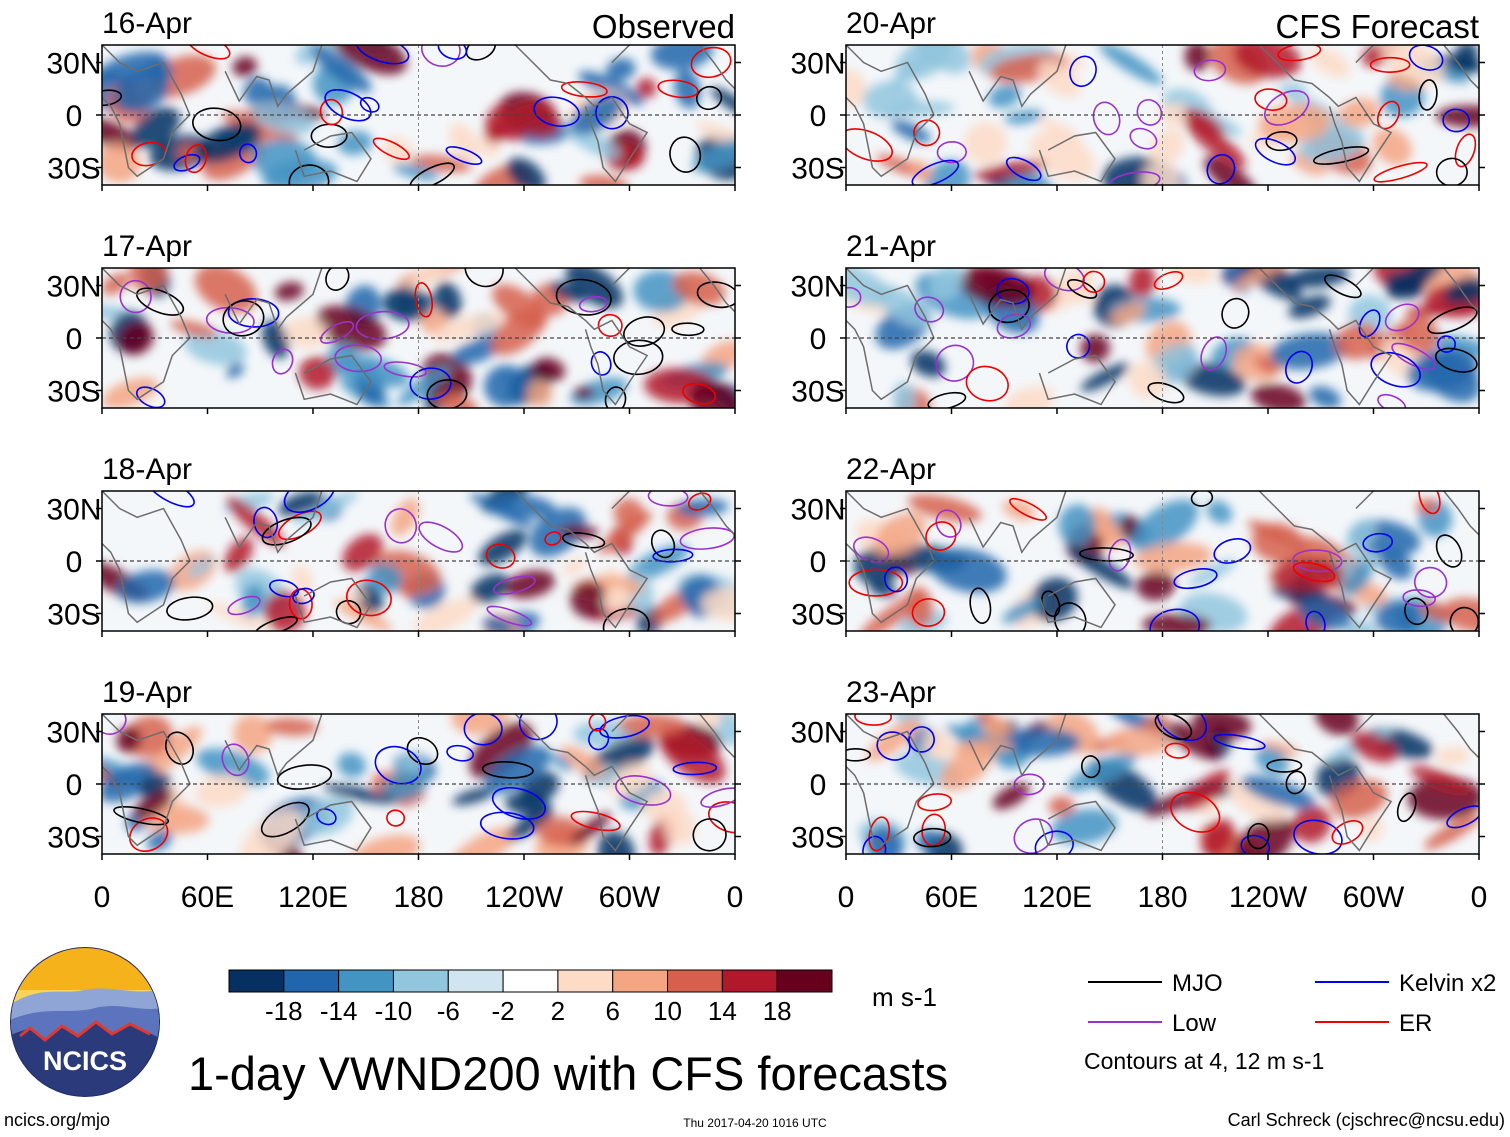 The height and width of the screenshot is (1137, 1510). I want to click on x-tick-label: 60W, so click(1374, 897).